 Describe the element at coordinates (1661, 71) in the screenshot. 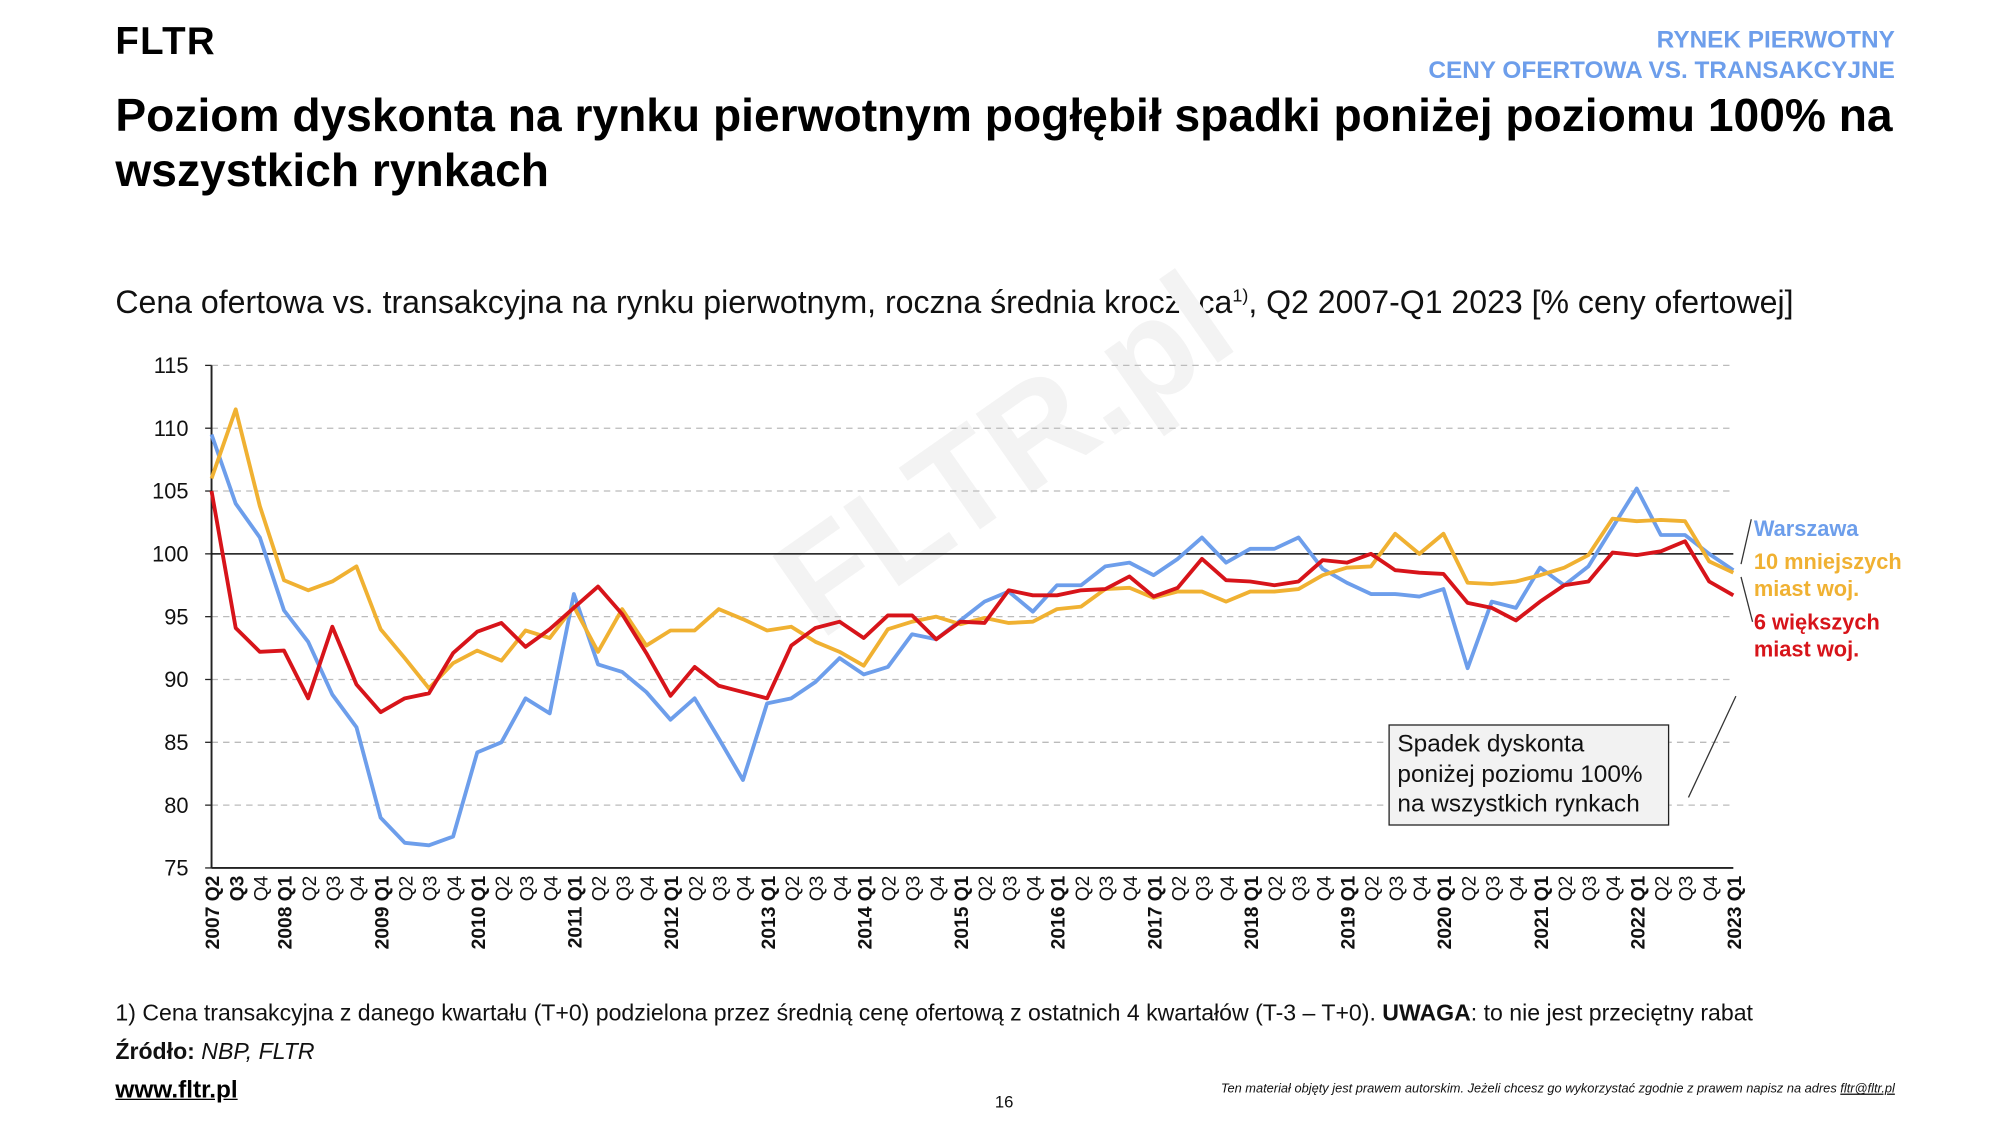

I see `kicker-line-2: CENY OFERTOWA VS. TRANSAKCYJNE` at that location.